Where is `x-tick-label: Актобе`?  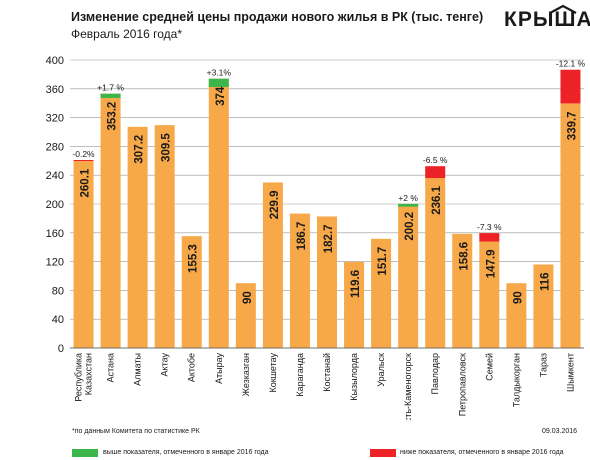
x-tick-label: Актобе is located at coordinates (192, 367).